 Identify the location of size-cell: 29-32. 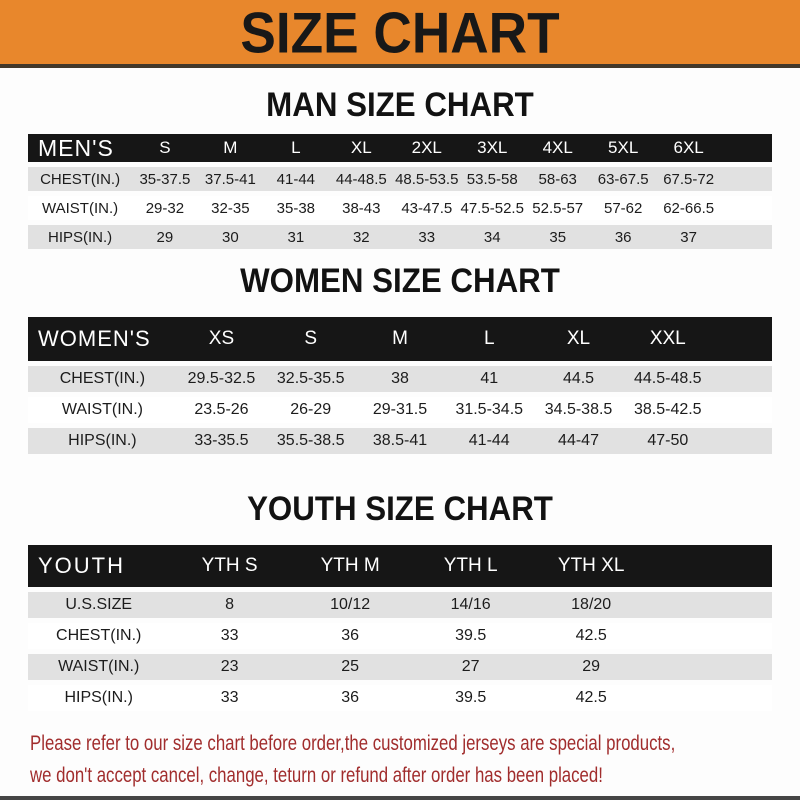
(165, 208).